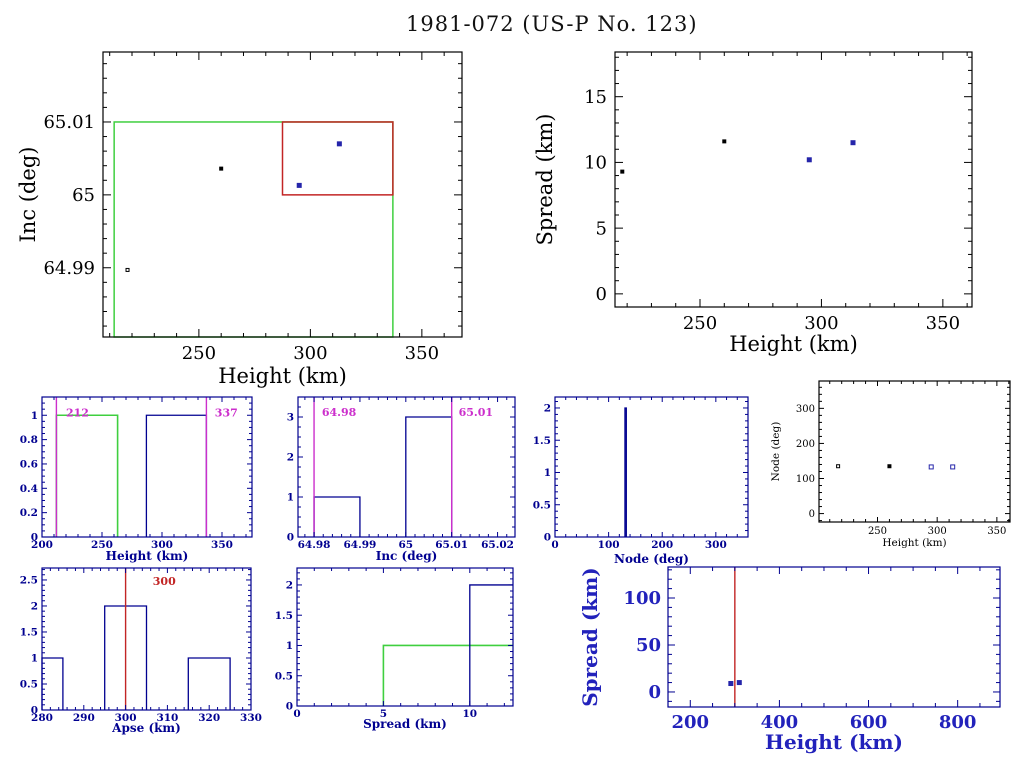 The width and height of the screenshot is (1024, 768). Describe the element at coordinates (805, 444) in the screenshot. I see `y-tick-label: 200` at that location.